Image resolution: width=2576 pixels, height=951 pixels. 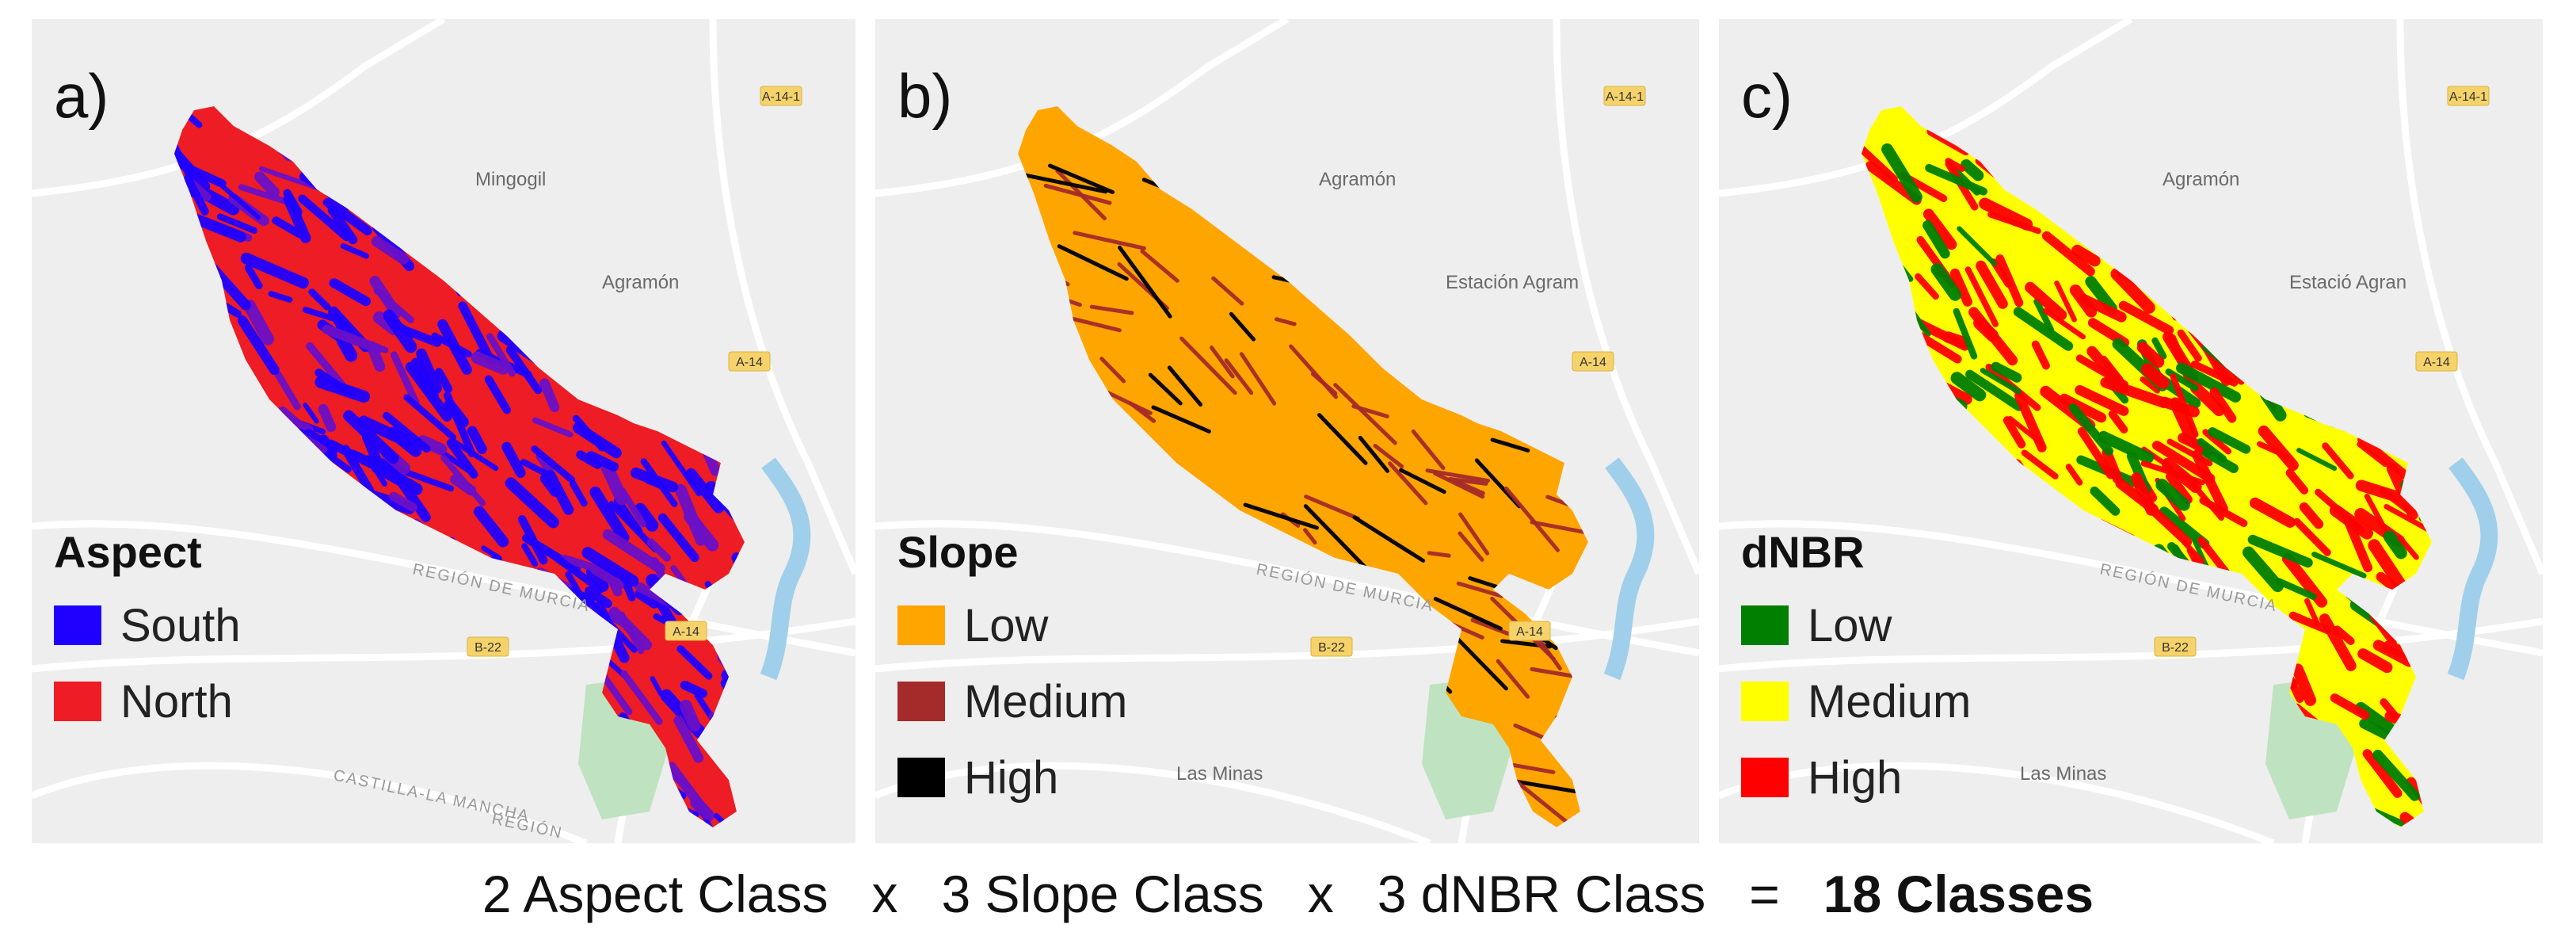 What do you see at coordinates (147, 625) in the screenshot?
I see `legend-item-south: South` at bounding box center [147, 625].